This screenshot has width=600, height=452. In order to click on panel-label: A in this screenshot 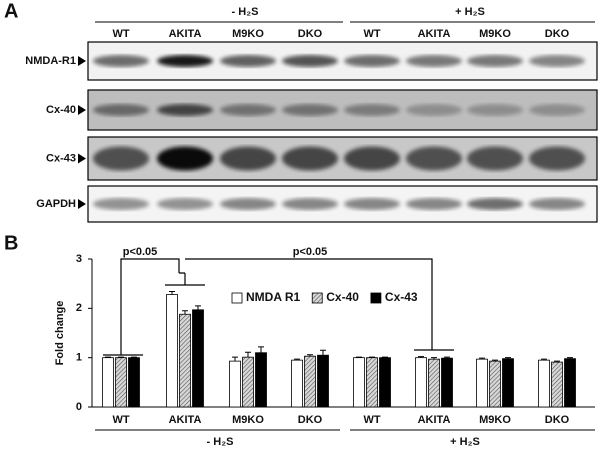, I will do `click(11, 11)`.